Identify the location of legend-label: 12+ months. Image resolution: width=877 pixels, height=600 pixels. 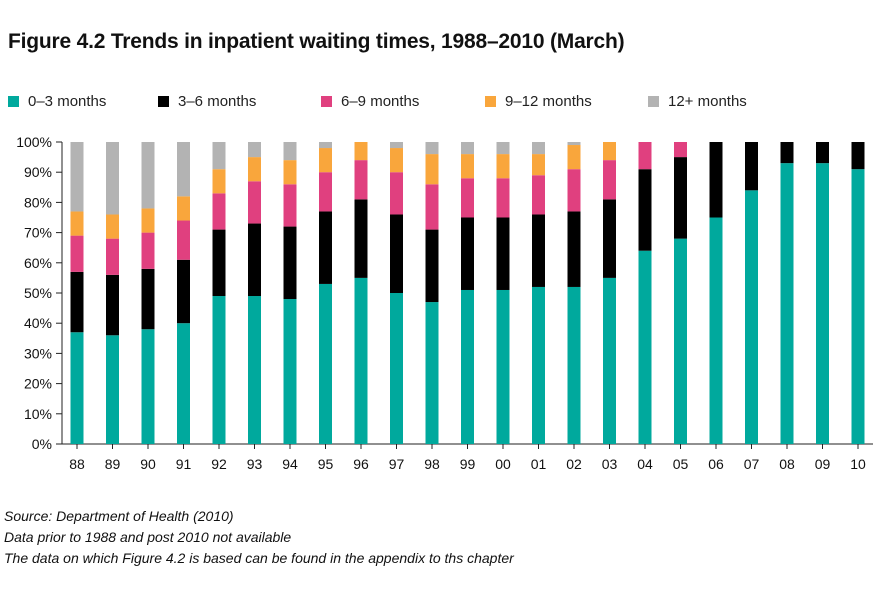
(707, 101).